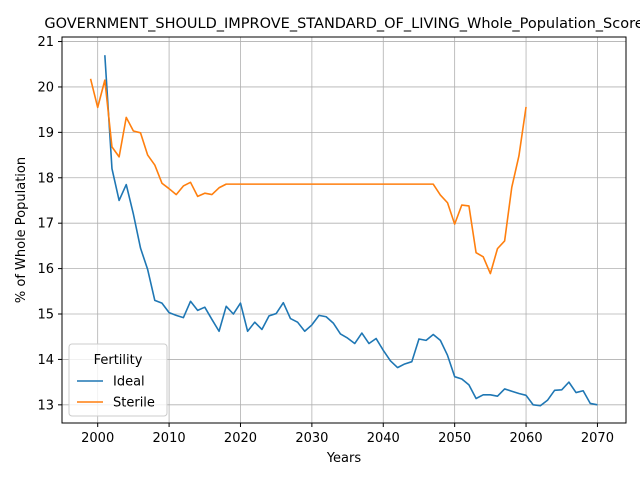  What do you see at coordinates (134, 403) in the screenshot?
I see `legend-label-sterile: Sterile` at bounding box center [134, 403].